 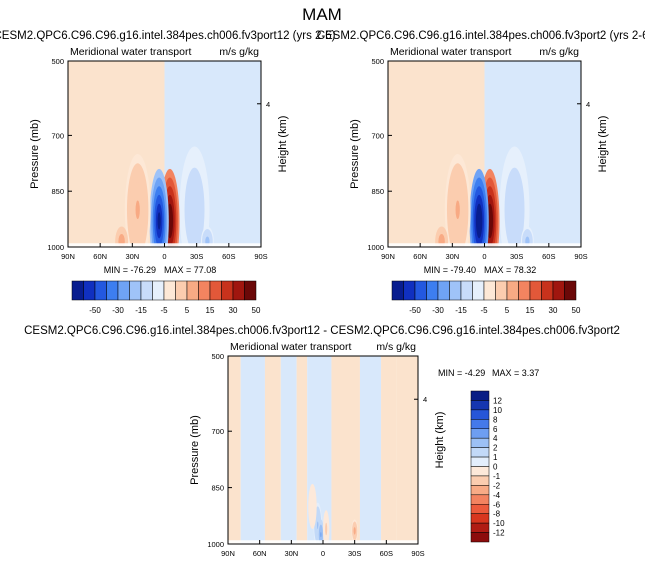 What do you see at coordinates (210, 310) in the screenshot?
I see `legend-label: 15` at bounding box center [210, 310].